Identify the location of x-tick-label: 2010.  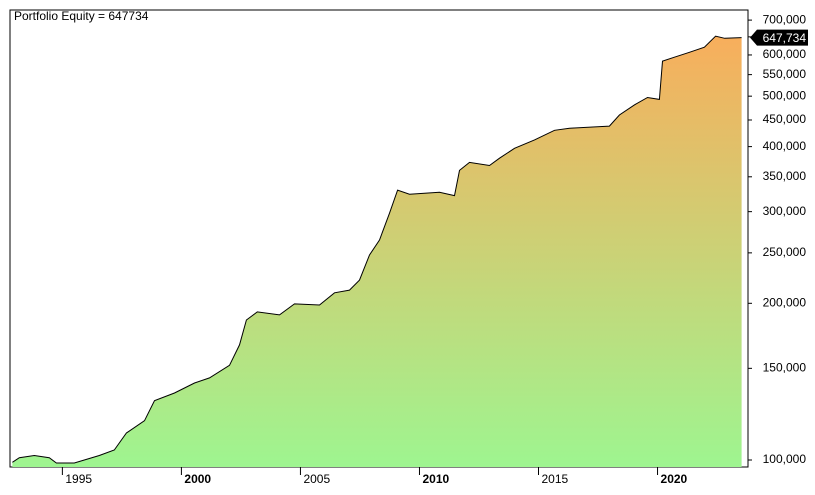
(435, 479).